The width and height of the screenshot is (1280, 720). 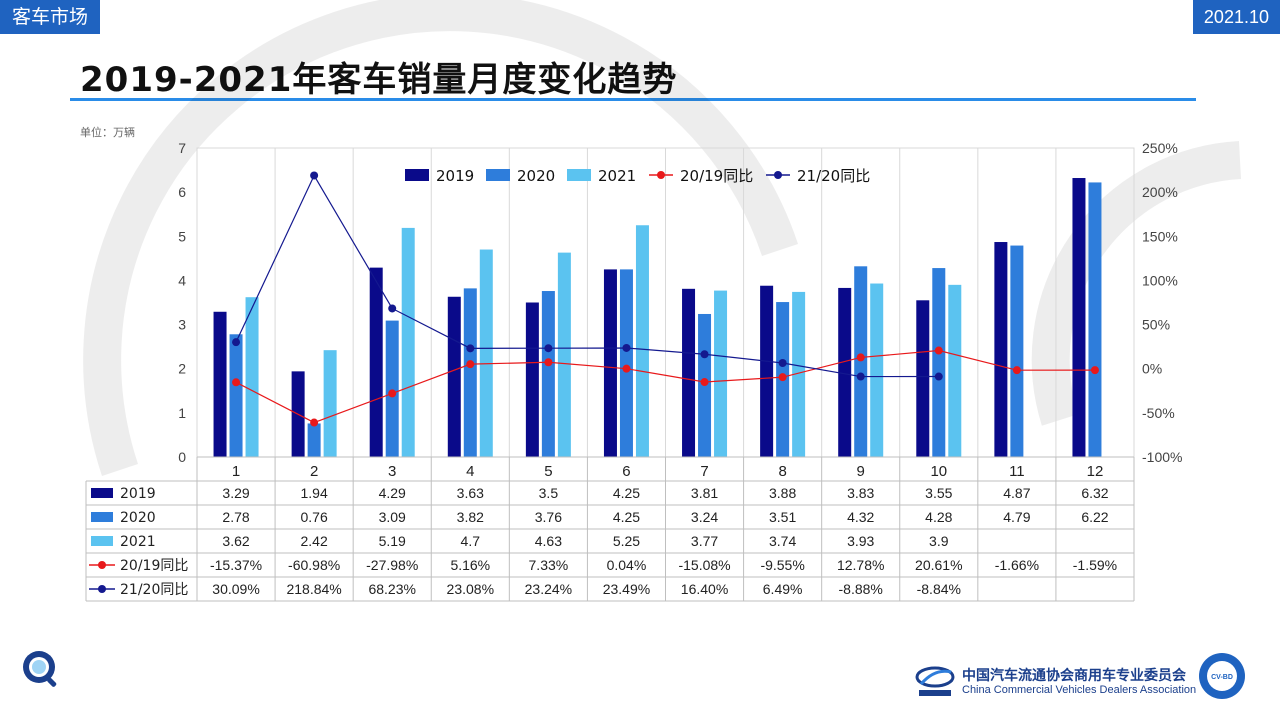 I want to click on y-left-tick-label: 0, so click(x=182, y=457).